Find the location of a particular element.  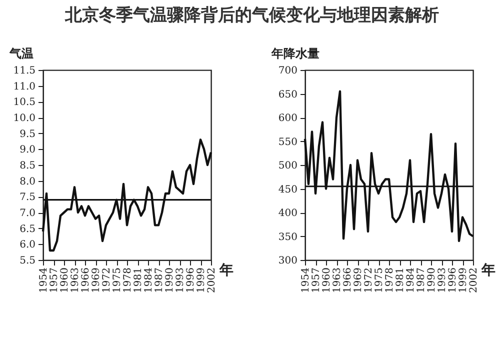

y-axis-title: 气温 is located at coordinates (21, 53).